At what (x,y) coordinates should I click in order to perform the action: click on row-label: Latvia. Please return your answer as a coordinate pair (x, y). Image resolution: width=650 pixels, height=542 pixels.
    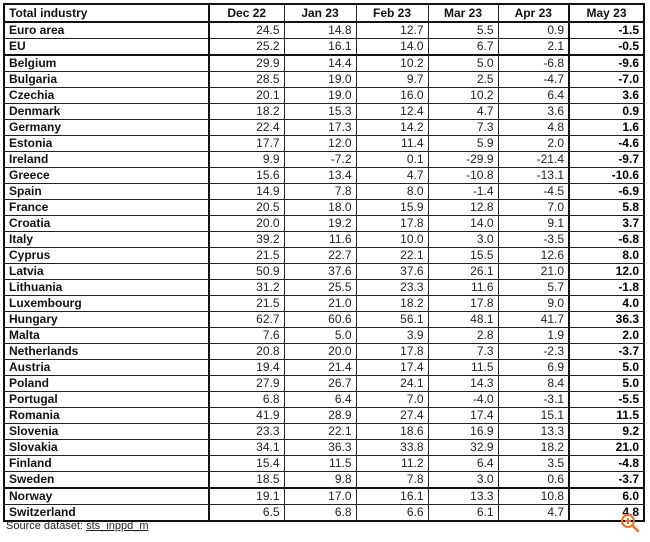
    Looking at the image, I should click on (106, 271).